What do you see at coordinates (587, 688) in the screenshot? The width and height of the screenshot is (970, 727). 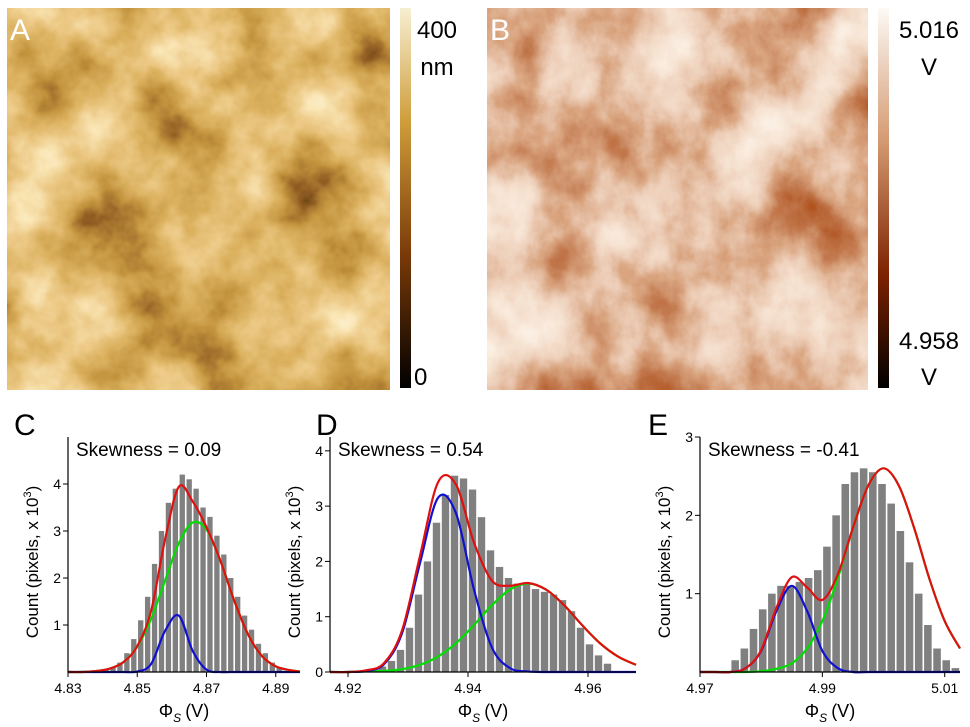 I see `x-tick-label: 4.96` at bounding box center [587, 688].